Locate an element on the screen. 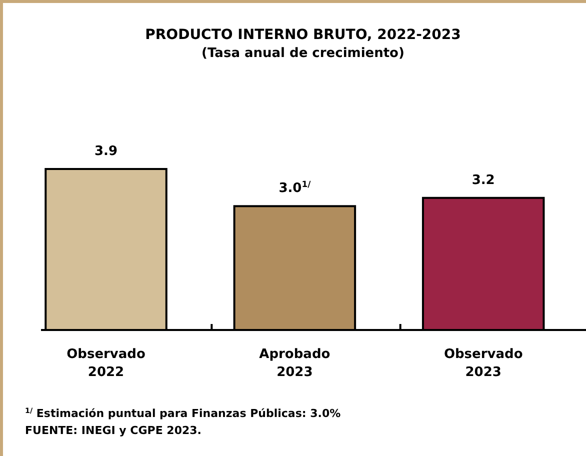 This screenshot has height=456, width=586. data-label: 3.2 is located at coordinates (483, 180).